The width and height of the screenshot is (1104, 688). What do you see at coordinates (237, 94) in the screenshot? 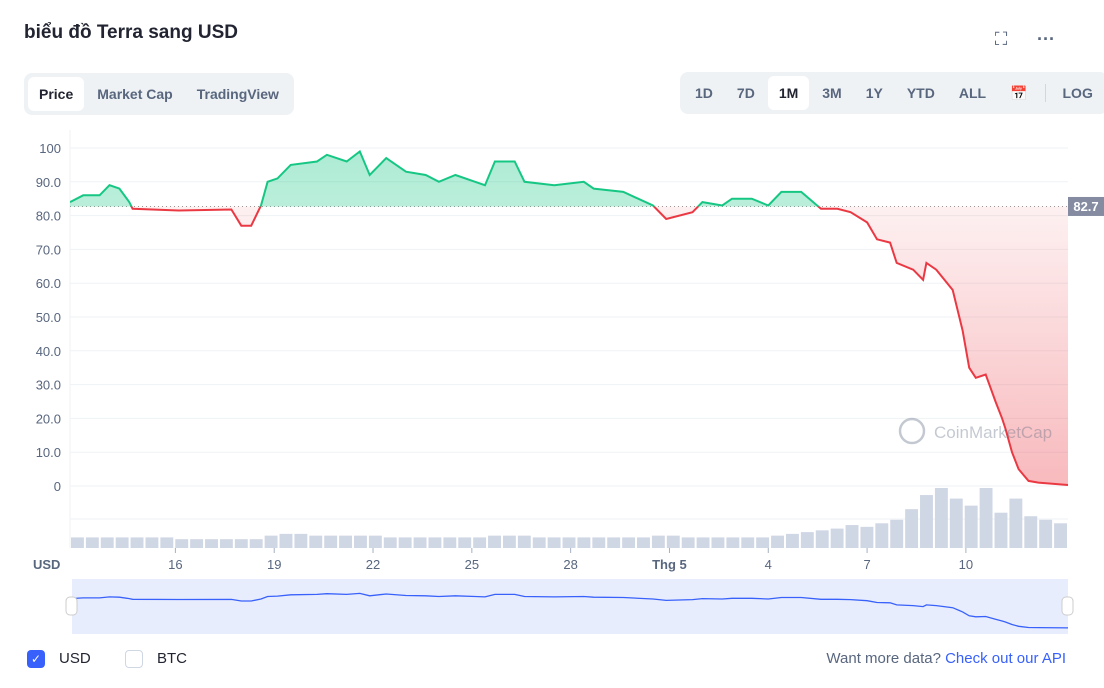
I see `tab-tradingview: TradingView` at bounding box center [237, 94].